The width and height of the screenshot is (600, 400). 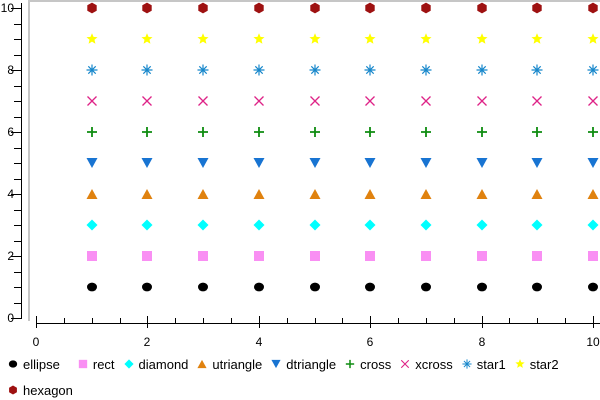 What do you see at coordinates (318, 323) in the screenshot?
I see `x-axis-line` at bounding box center [318, 323].